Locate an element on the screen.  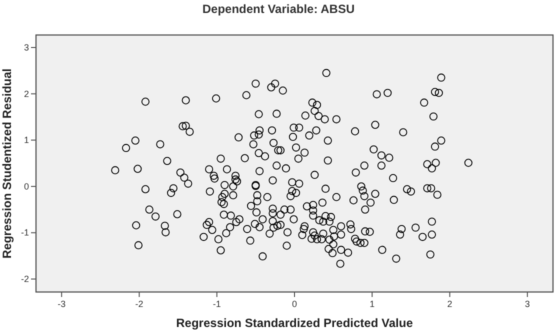
y-tick-label: -2 is located at coordinates (24, 279).